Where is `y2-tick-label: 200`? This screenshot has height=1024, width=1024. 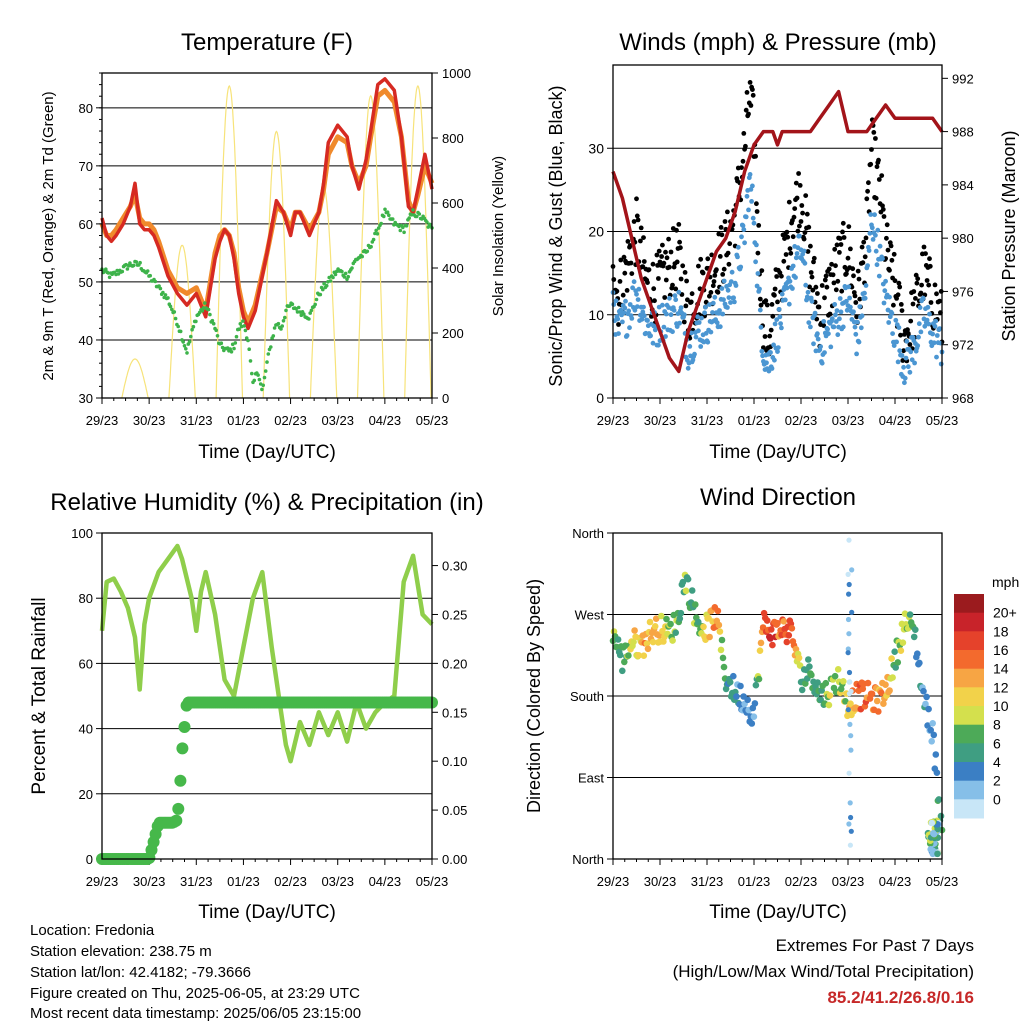 y2-tick-label: 200 is located at coordinates (453, 333).